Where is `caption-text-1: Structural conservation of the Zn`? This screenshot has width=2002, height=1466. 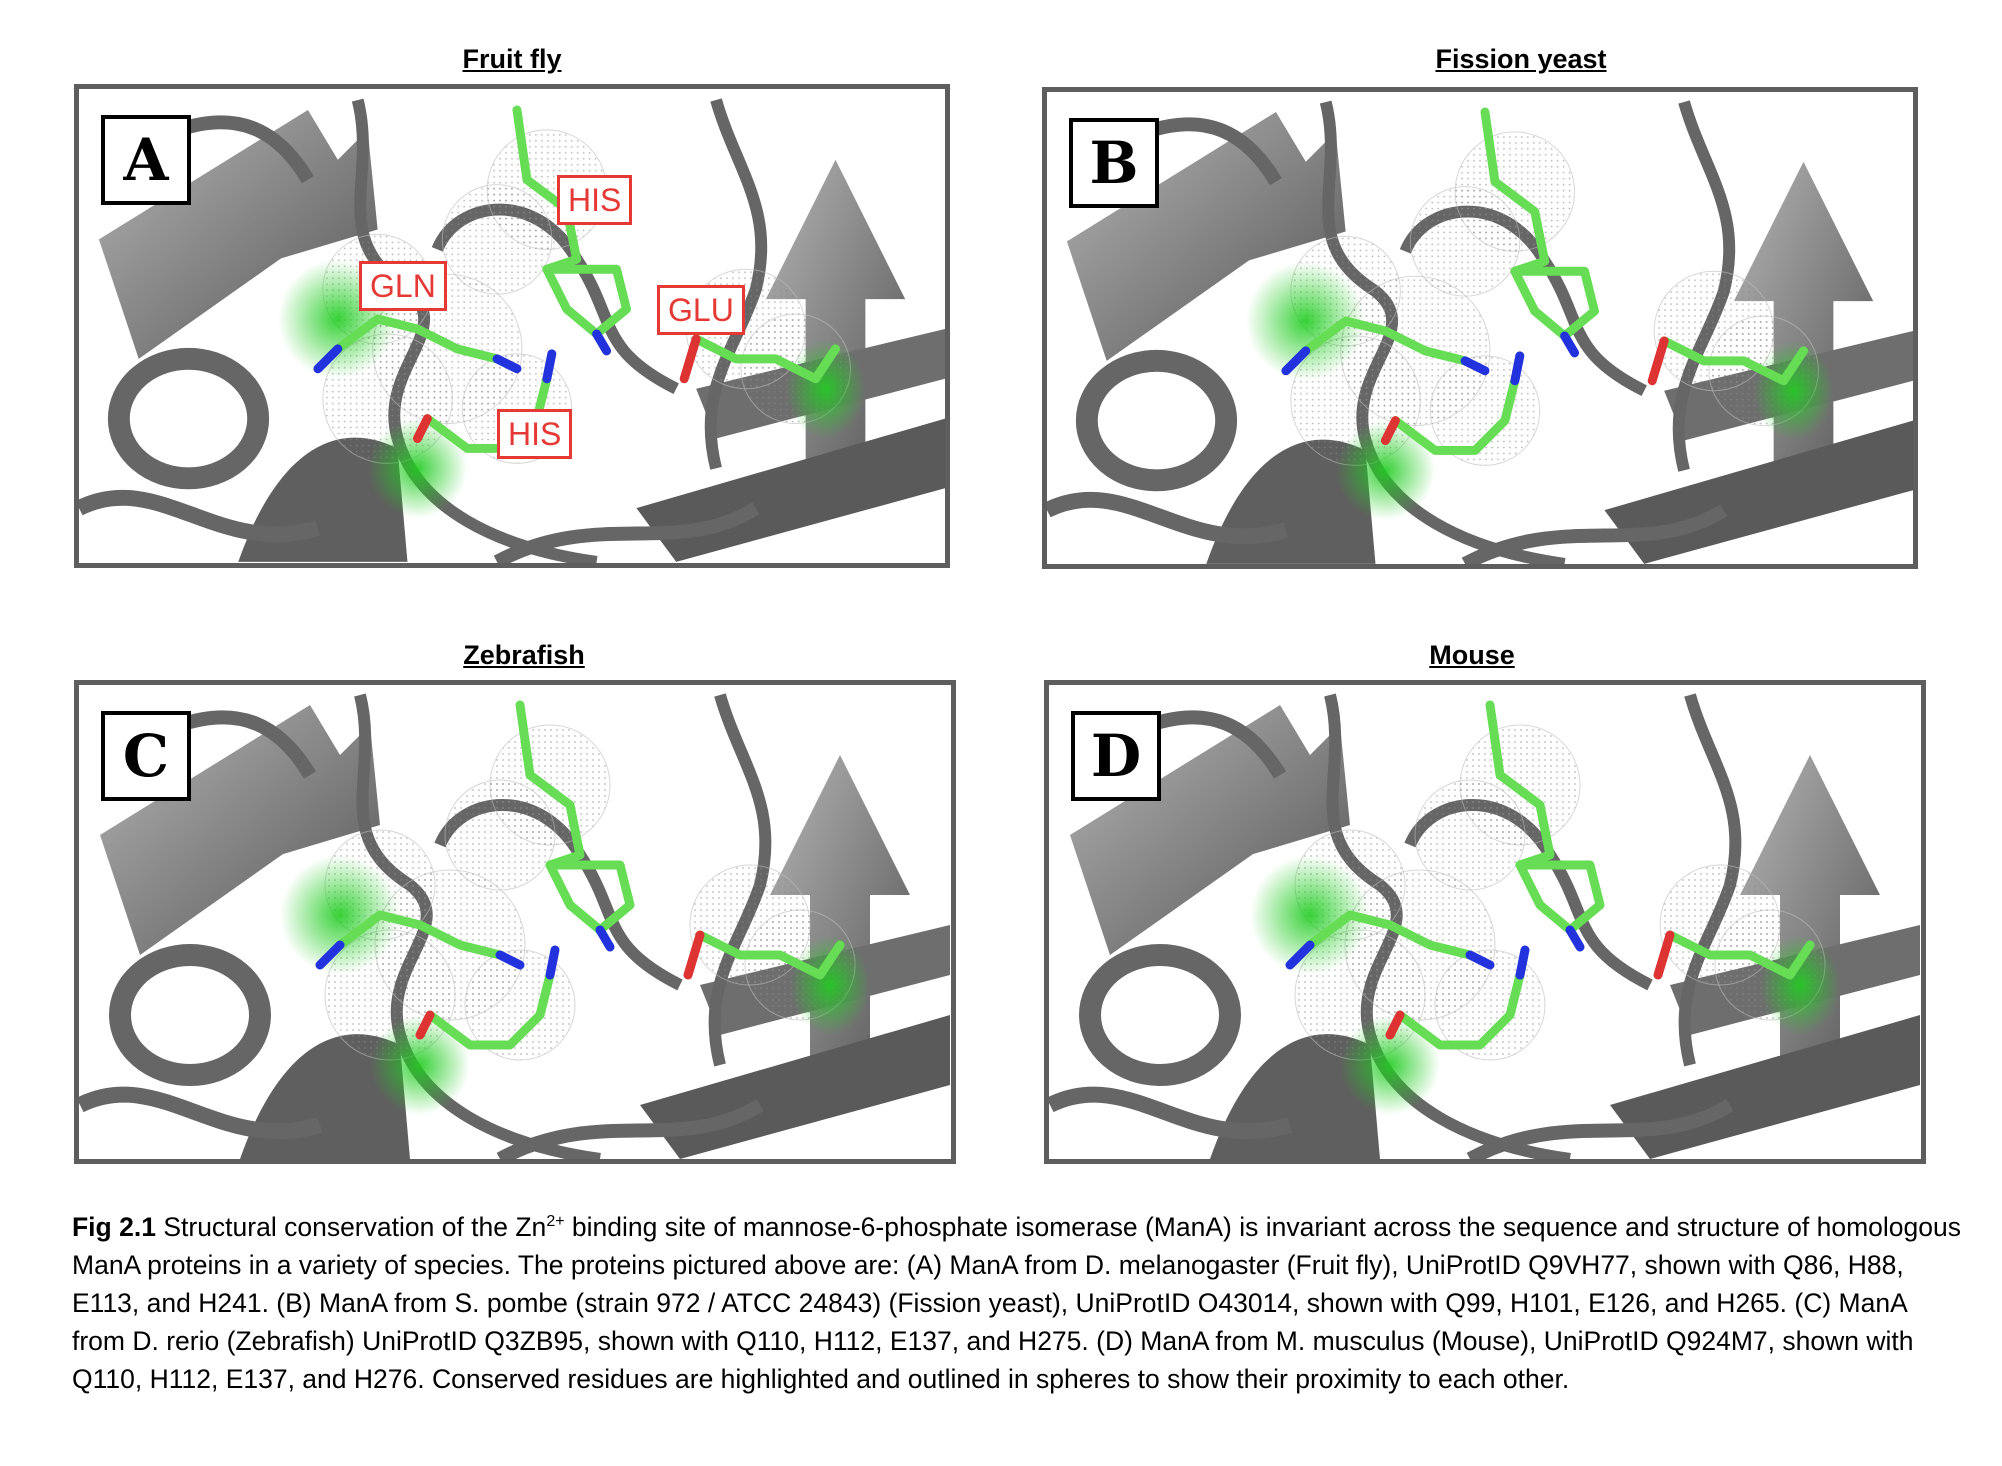
caption-text-1: Structural conservation of the Zn is located at coordinates (355, 1227).